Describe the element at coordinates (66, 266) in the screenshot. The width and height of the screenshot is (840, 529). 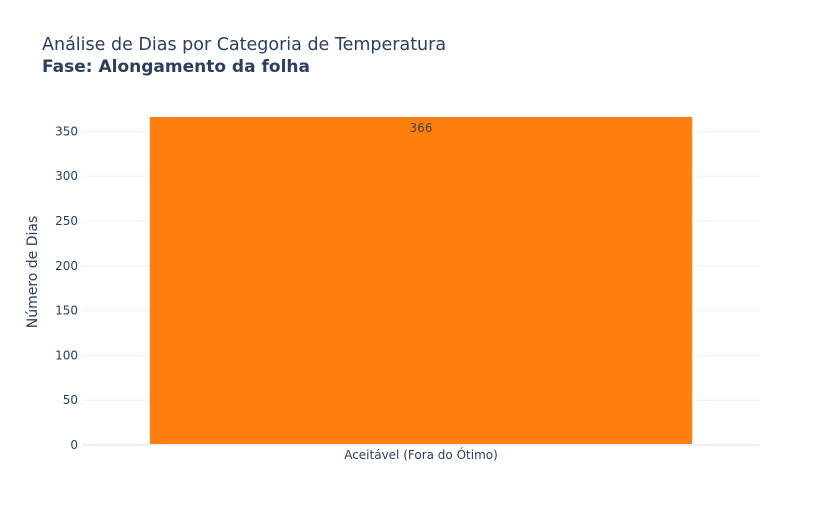
I see `y-tick-label: 200` at that location.